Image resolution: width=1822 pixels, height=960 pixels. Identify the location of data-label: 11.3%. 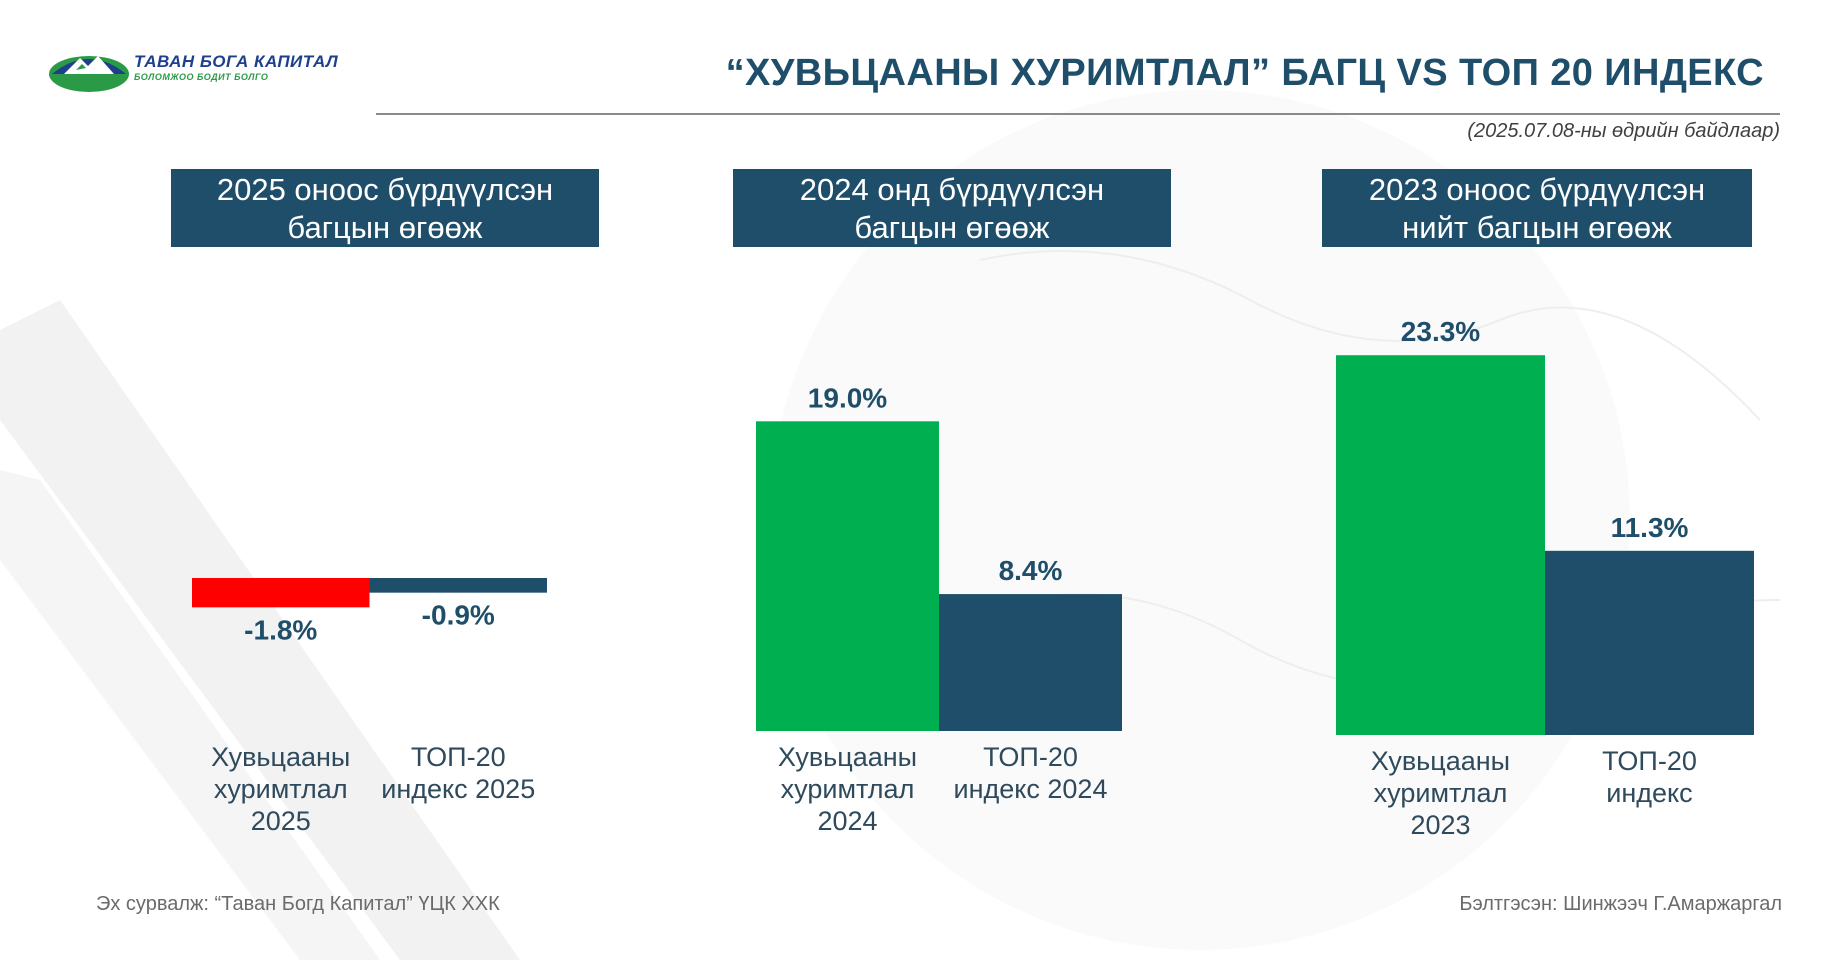
(1650, 527).